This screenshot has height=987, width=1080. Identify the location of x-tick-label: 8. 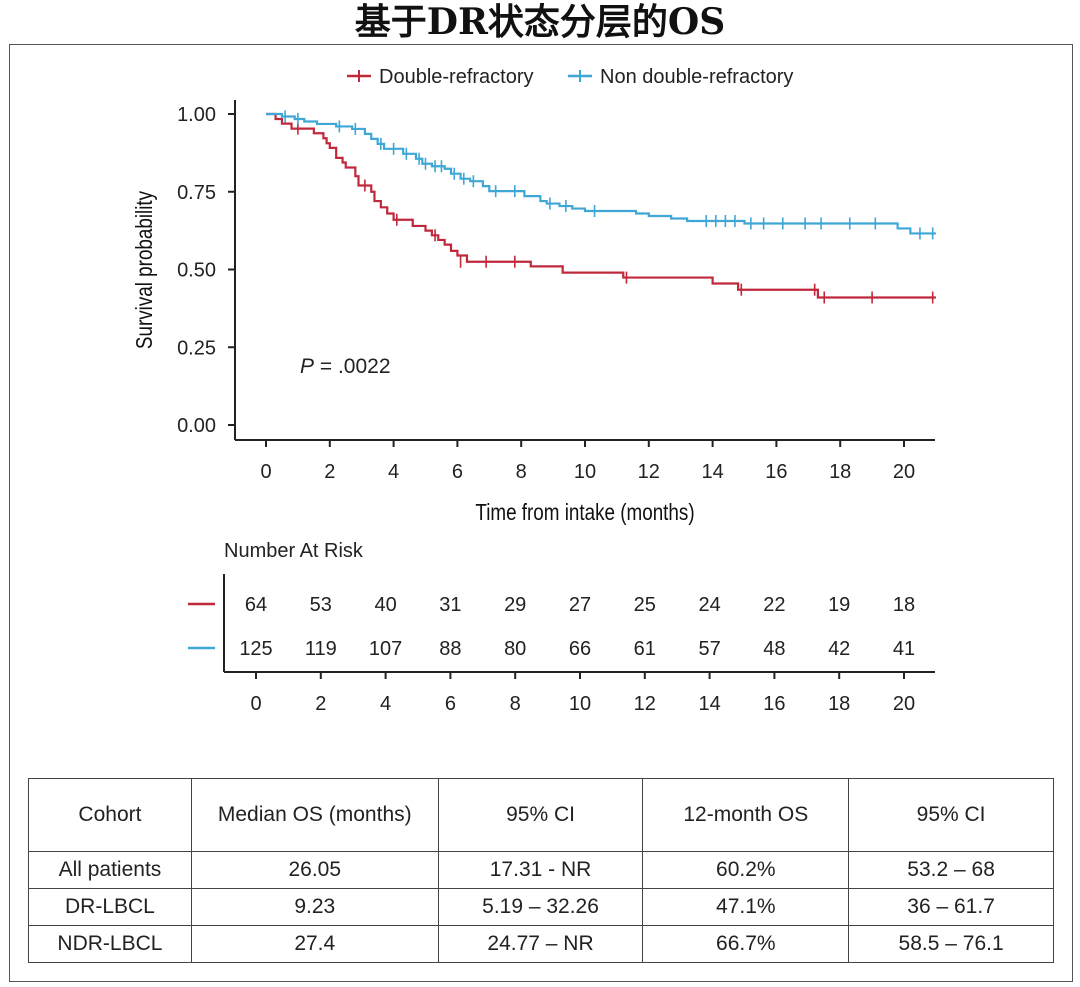
(521, 472).